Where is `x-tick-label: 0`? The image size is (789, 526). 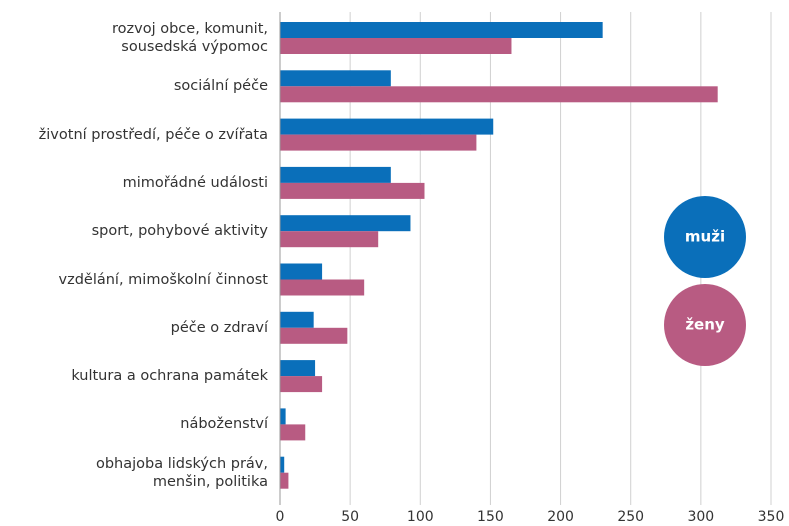 x-tick-label: 0 is located at coordinates (280, 517).